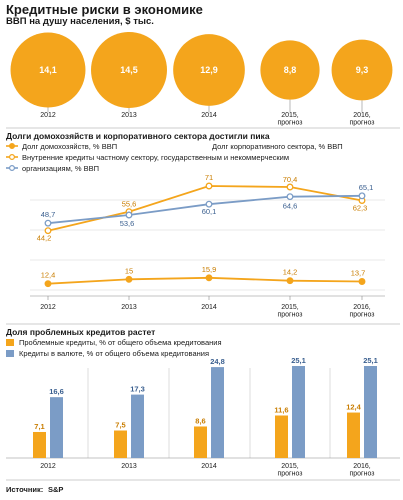  I want to click on source-label: Источник:, so click(24, 489).